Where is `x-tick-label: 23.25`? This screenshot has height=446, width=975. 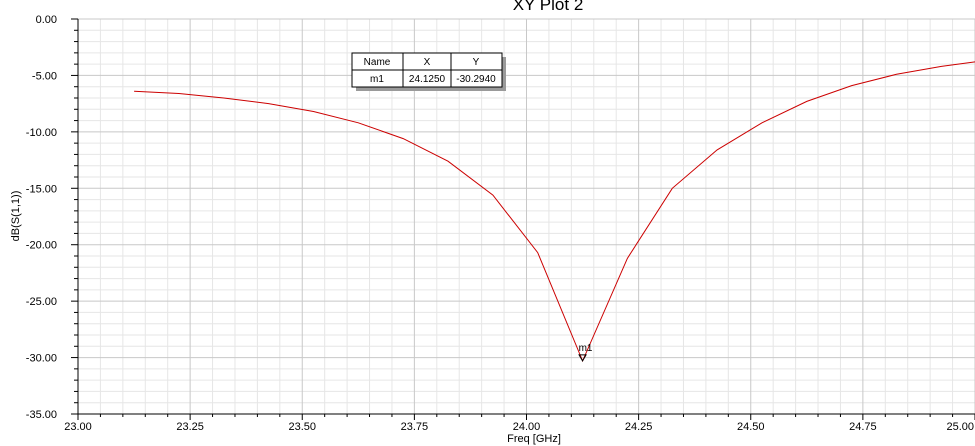 x-tick-label: 23.25 is located at coordinates (190, 427).